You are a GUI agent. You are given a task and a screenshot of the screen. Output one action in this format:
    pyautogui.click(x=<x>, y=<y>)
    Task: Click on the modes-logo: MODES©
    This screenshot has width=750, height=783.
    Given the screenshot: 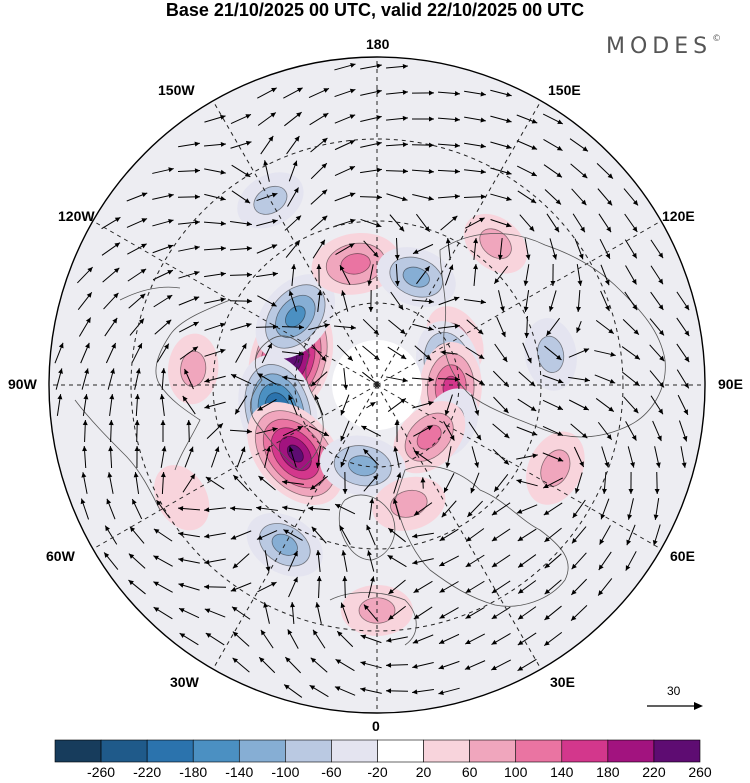 What is the action you would take?
    pyautogui.click(x=663, y=46)
    